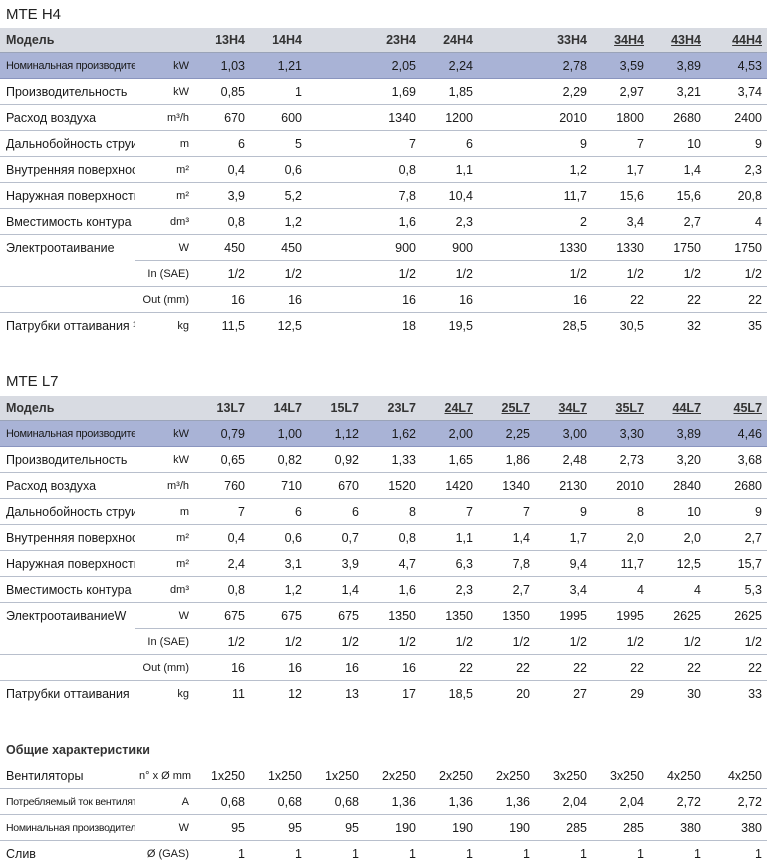 This screenshot has width=767, height=867. I want to click on value-cell: 760, so click(221, 485).